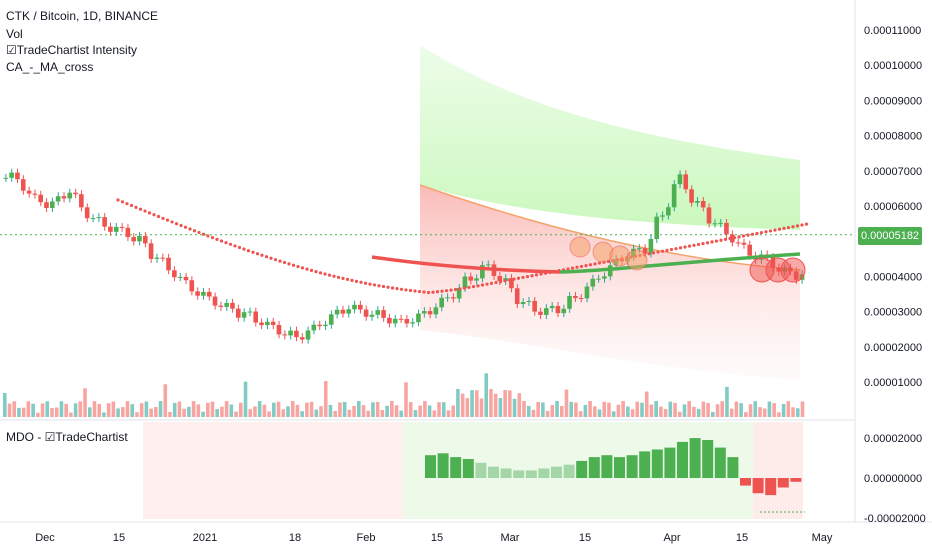 Image resolution: width=932 pixels, height=550 pixels. Describe the element at coordinates (50, 67) in the screenshot. I see `ma-cross-legend: CA_-_MA_cross` at that location.